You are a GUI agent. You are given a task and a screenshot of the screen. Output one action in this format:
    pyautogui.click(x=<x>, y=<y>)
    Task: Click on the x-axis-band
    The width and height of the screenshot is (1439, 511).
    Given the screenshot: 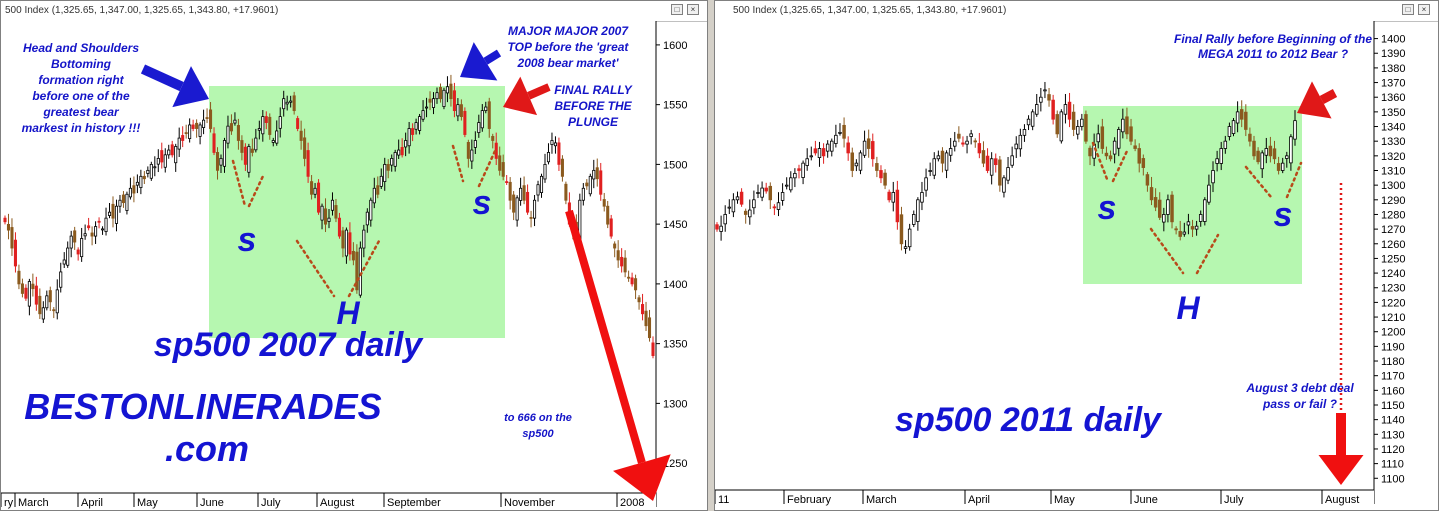 What is the action you would take?
    pyautogui.click(x=328, y=501)
    